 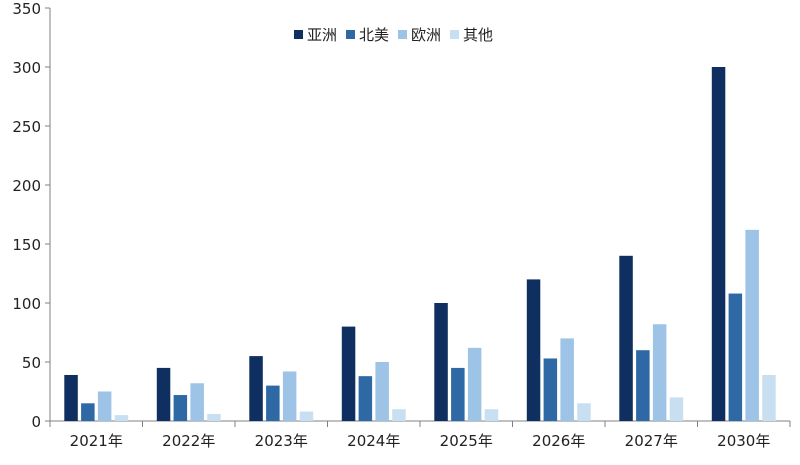 I want to click on bar-亚洲-2025年, so click(x=441, y=362).